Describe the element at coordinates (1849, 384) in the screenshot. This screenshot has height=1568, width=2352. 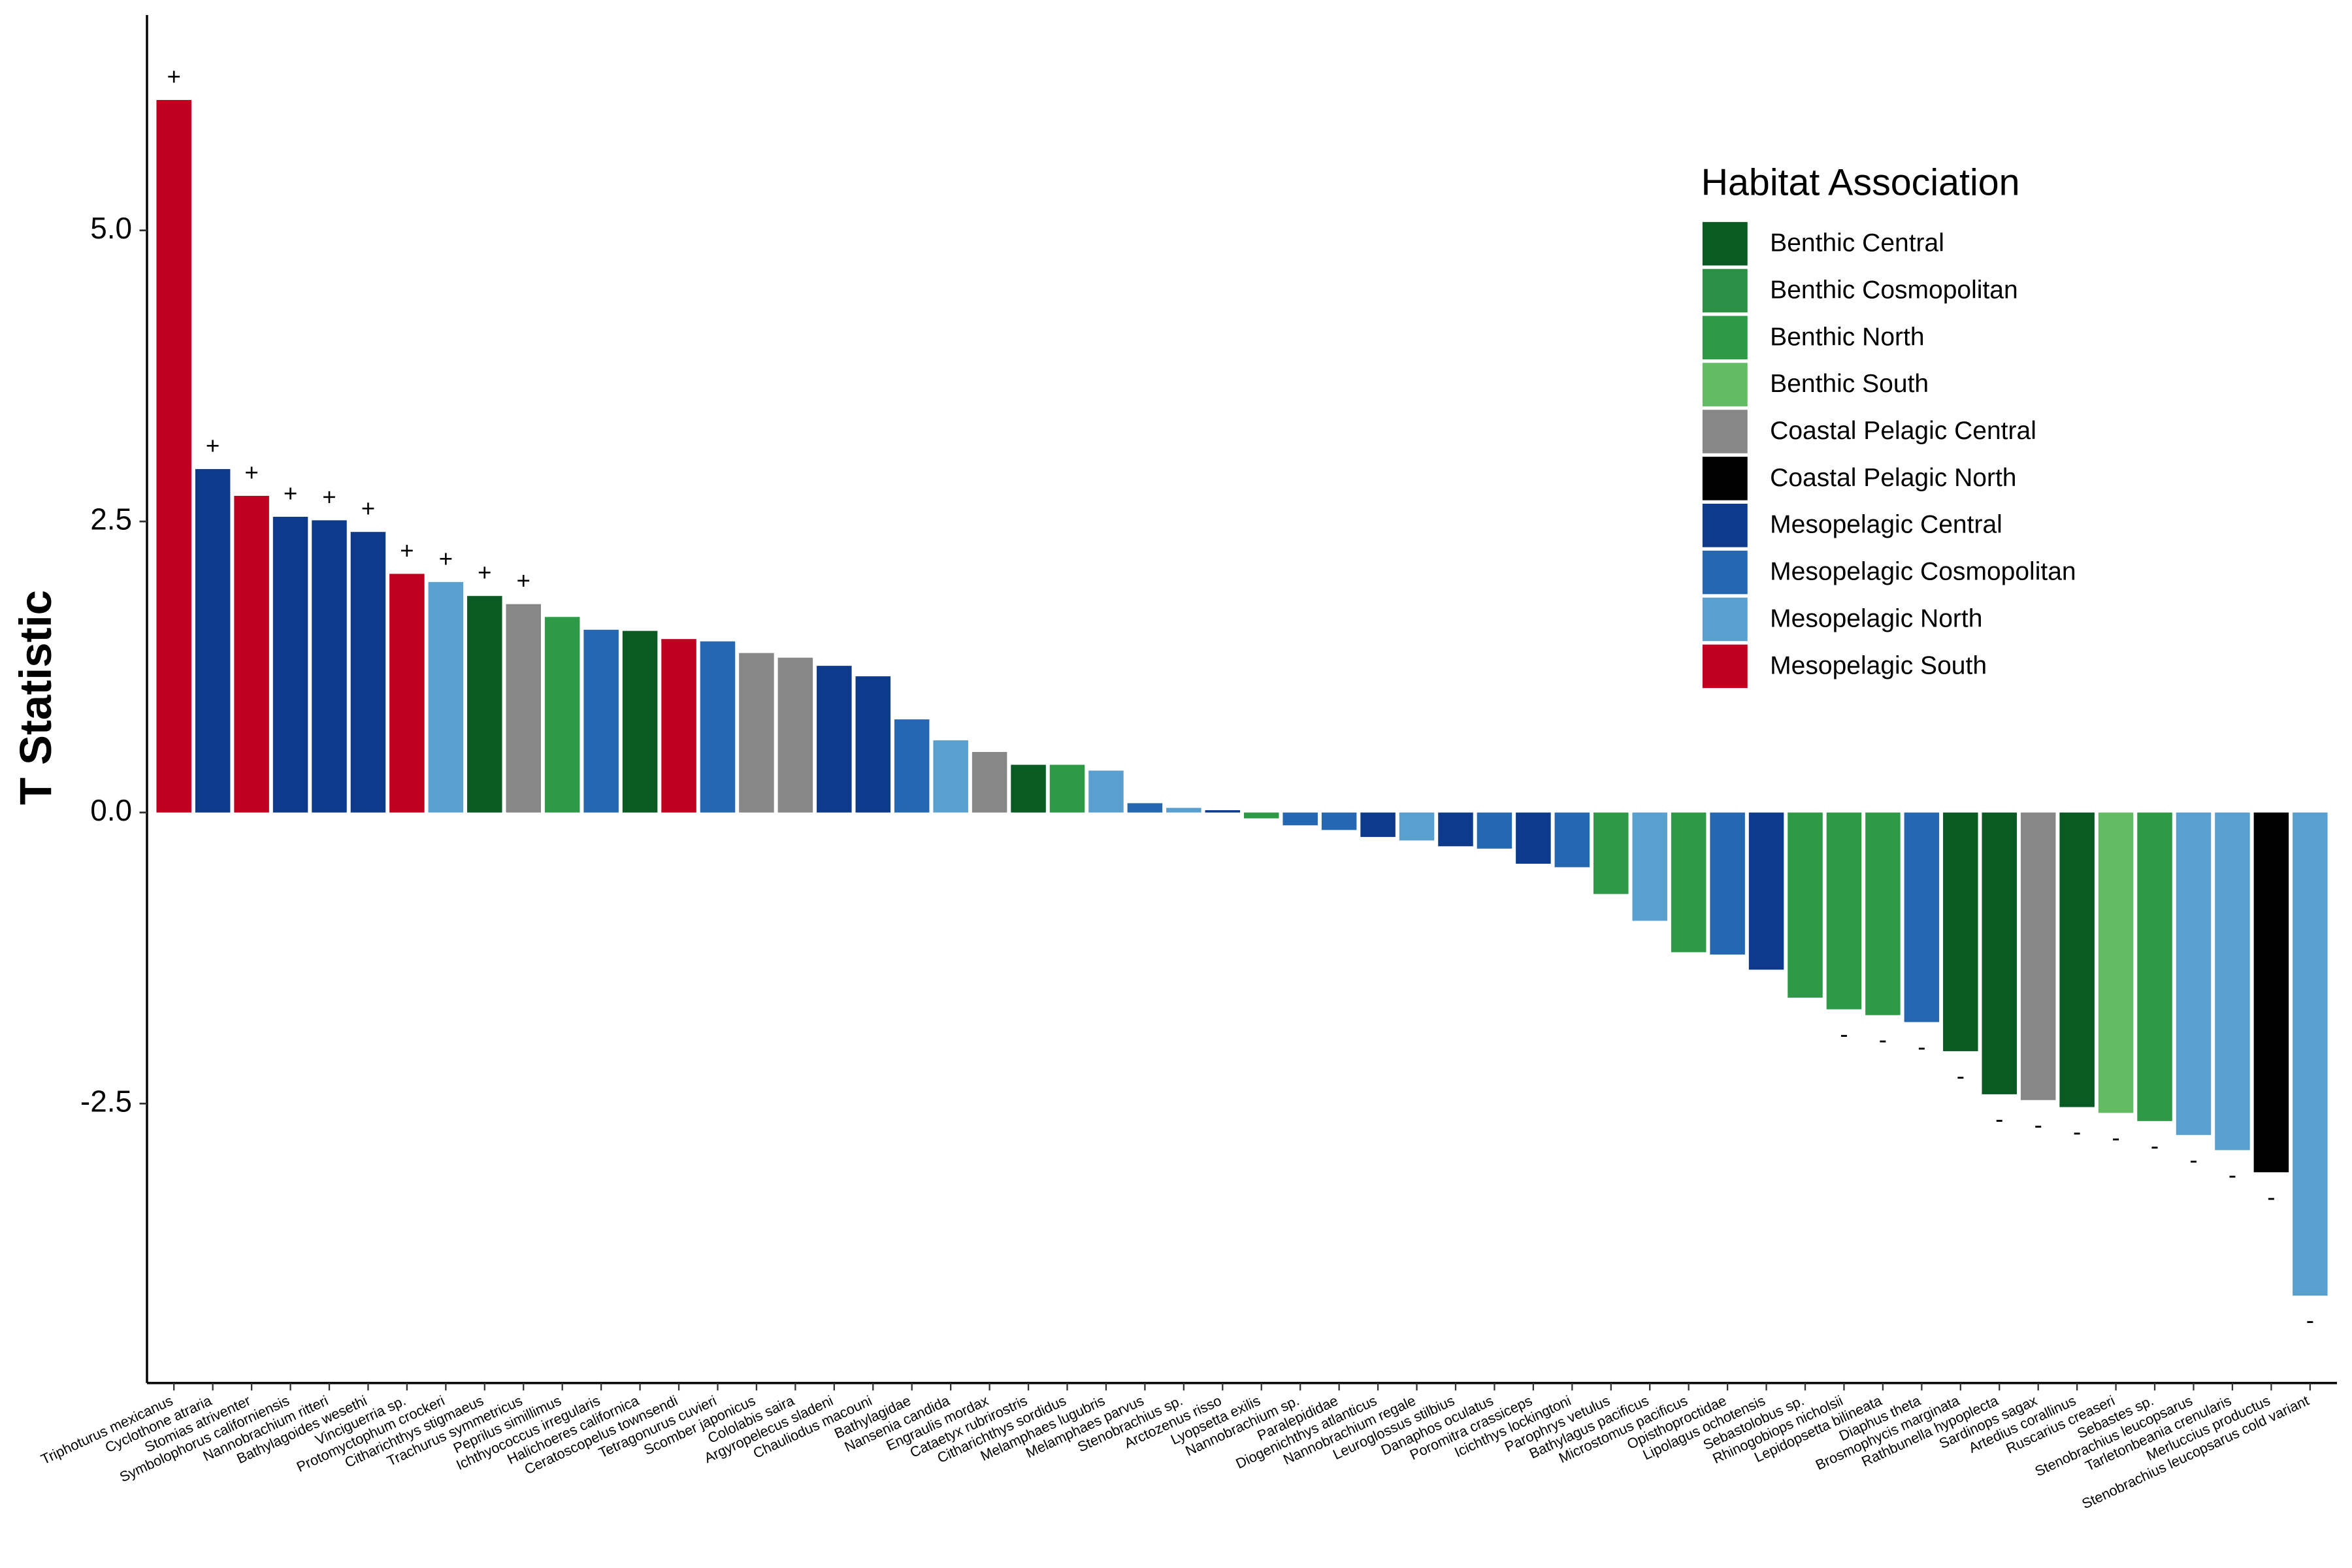
I see `legend-label: Benthic South` at that location.